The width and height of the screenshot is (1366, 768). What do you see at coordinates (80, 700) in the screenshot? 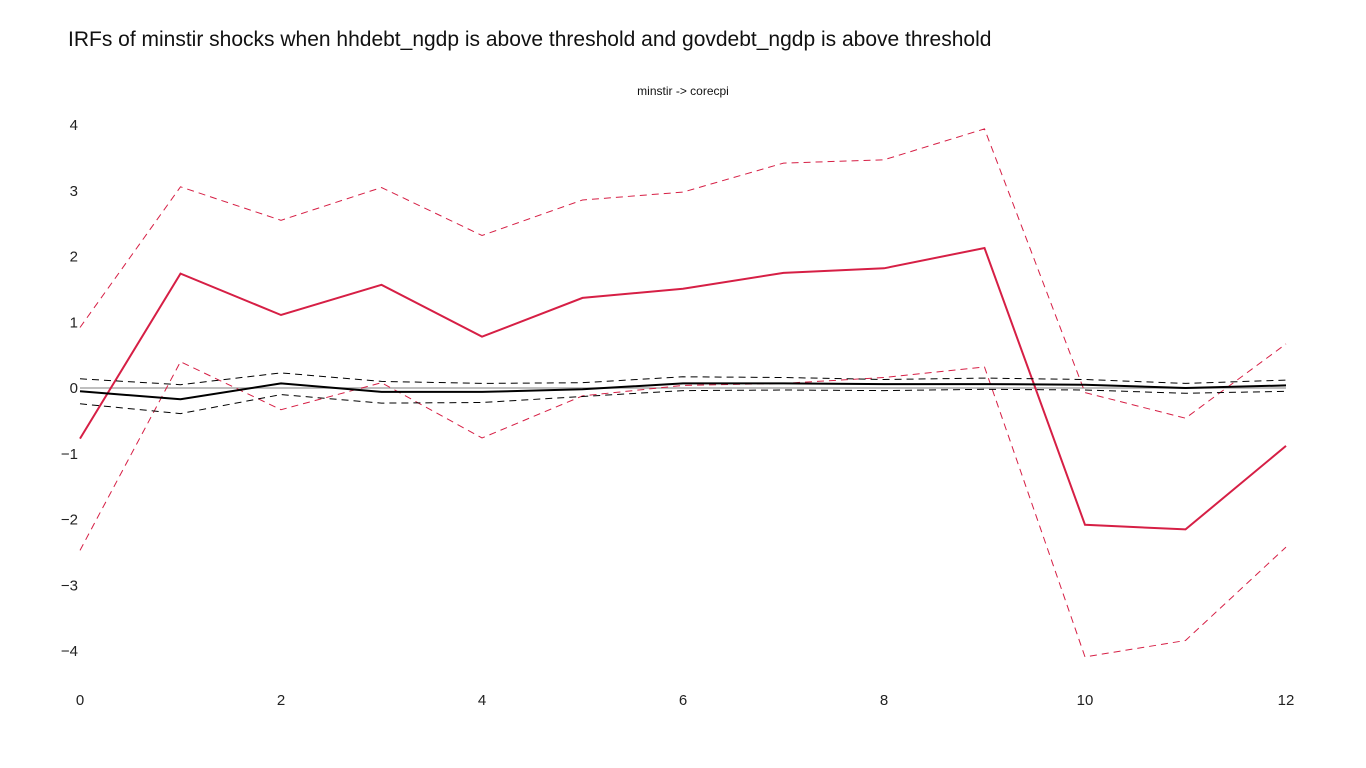
I see `x-tick-label: 0` at bounding box center [80, 700].